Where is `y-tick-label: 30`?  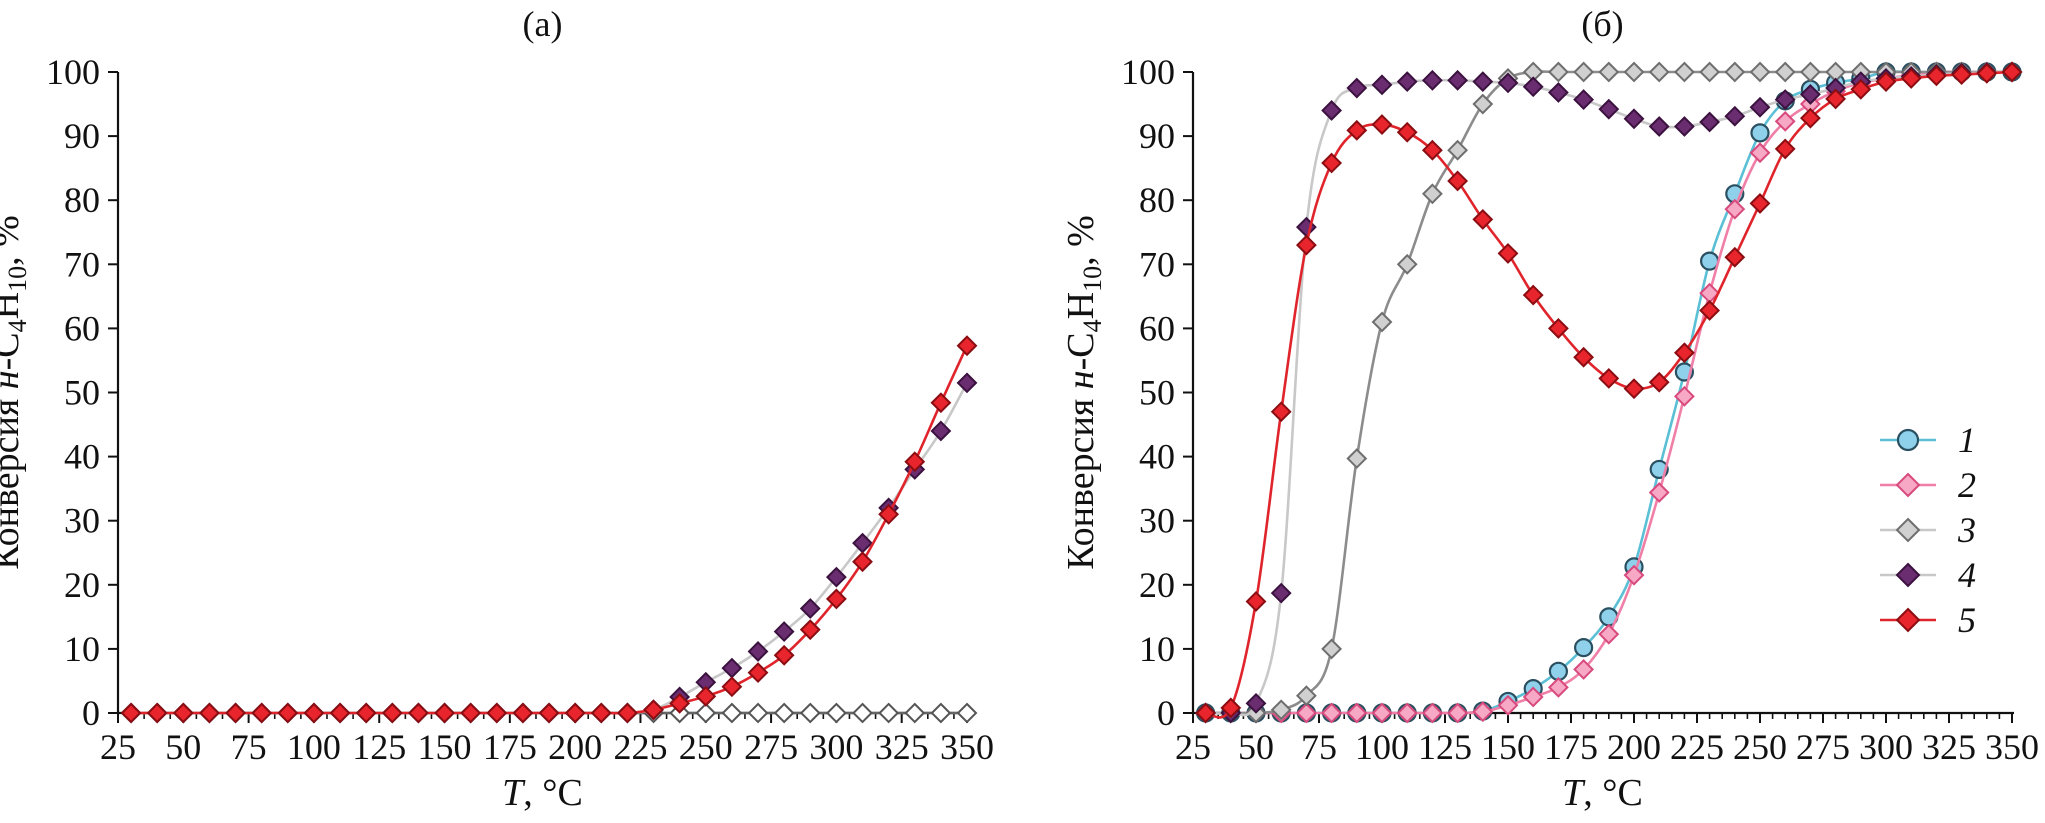
y-tick-label: 30 is located at coordinates (1157, 521).